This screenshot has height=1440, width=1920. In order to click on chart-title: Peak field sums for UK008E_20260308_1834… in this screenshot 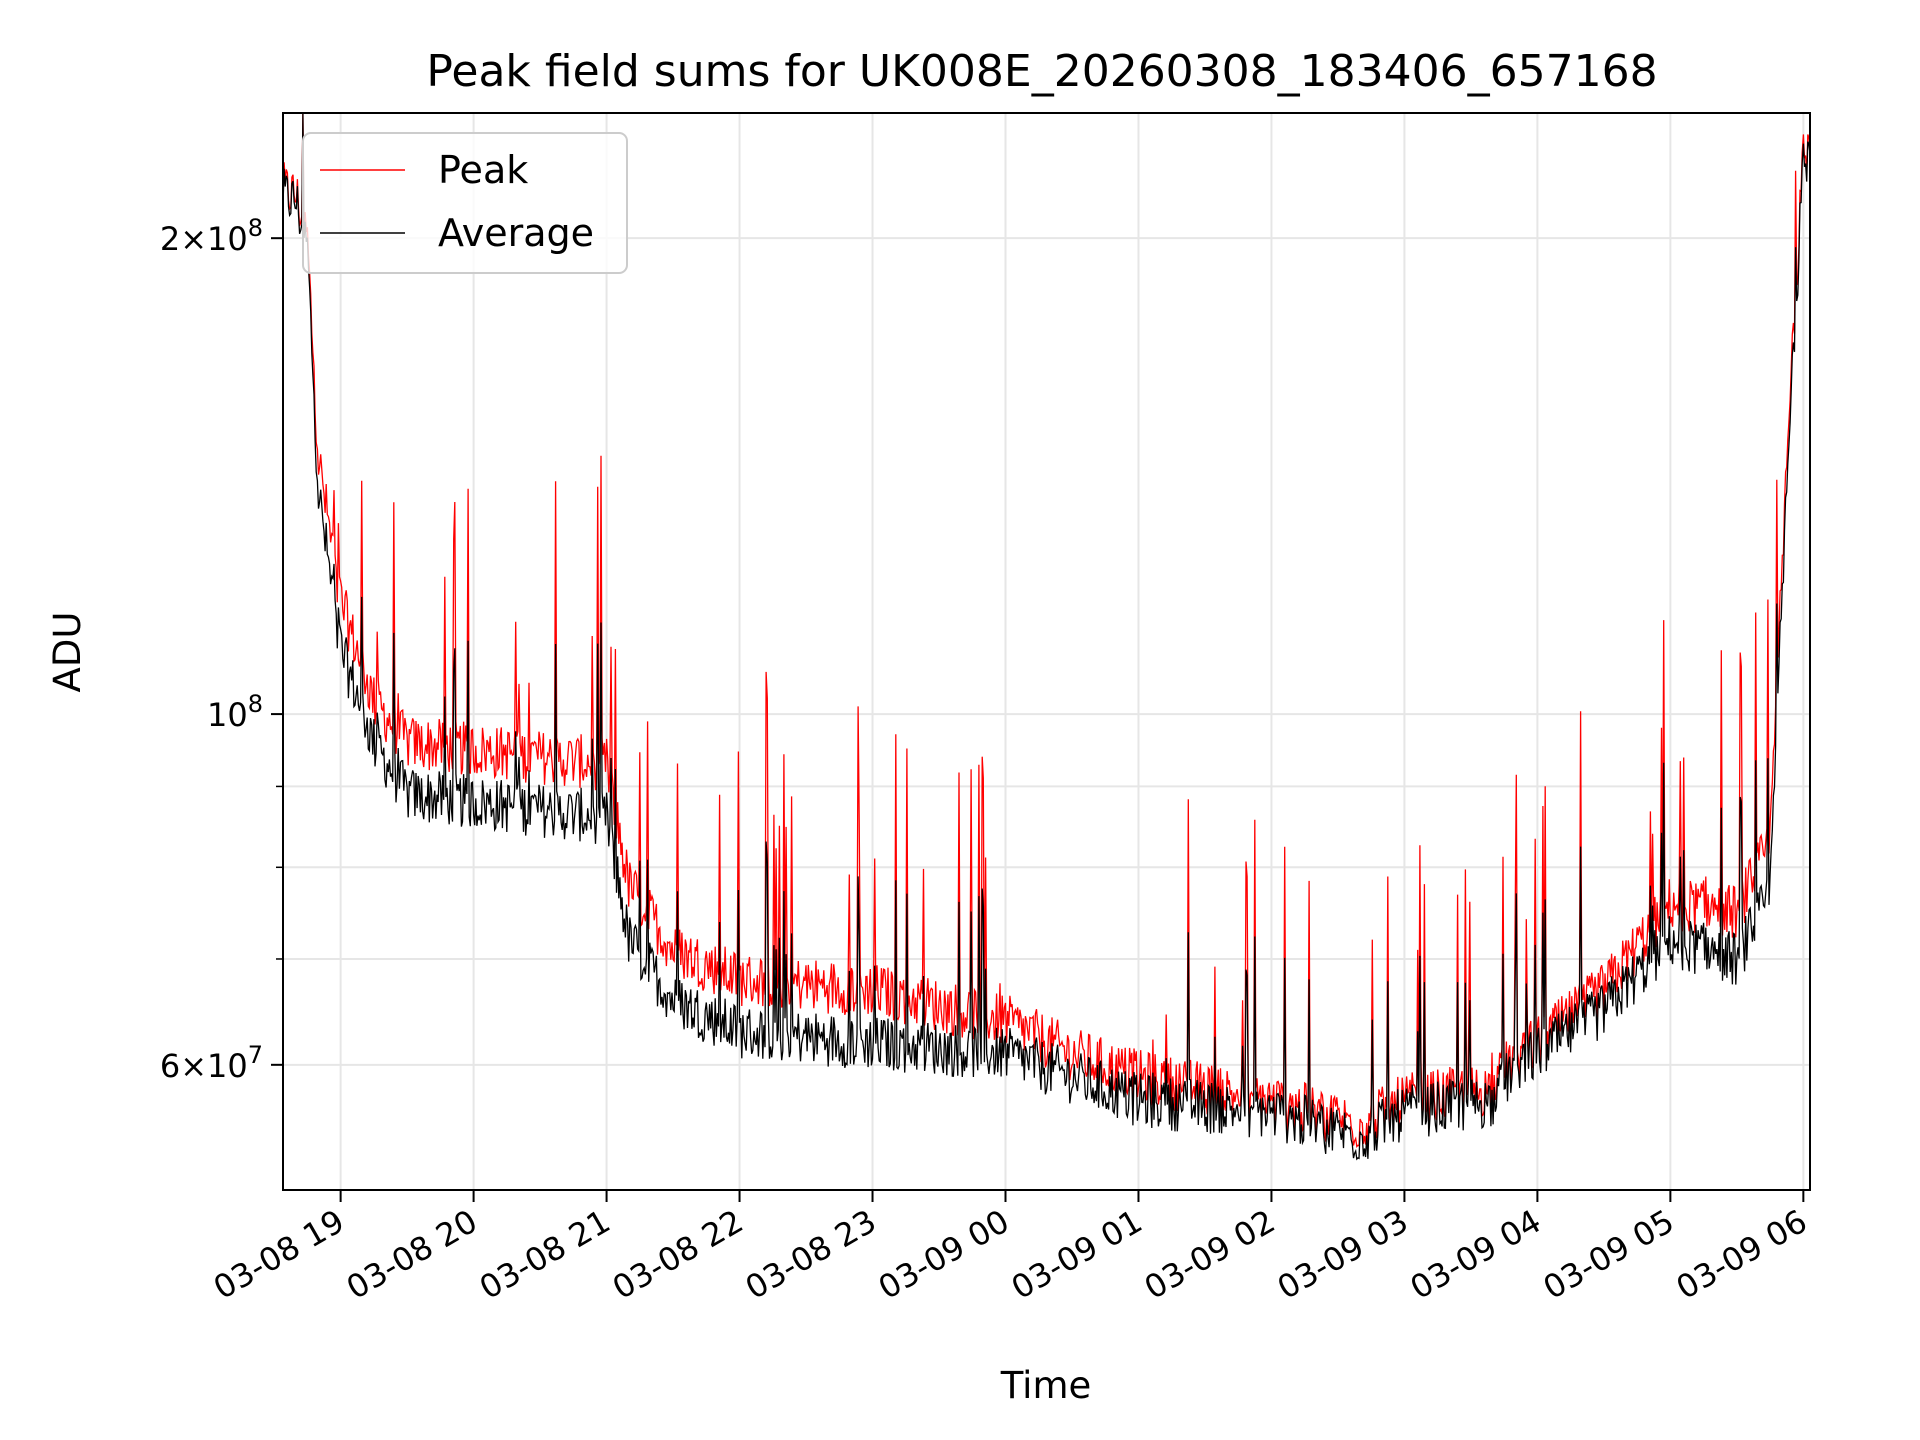, I will do `click(1041, 71)`.